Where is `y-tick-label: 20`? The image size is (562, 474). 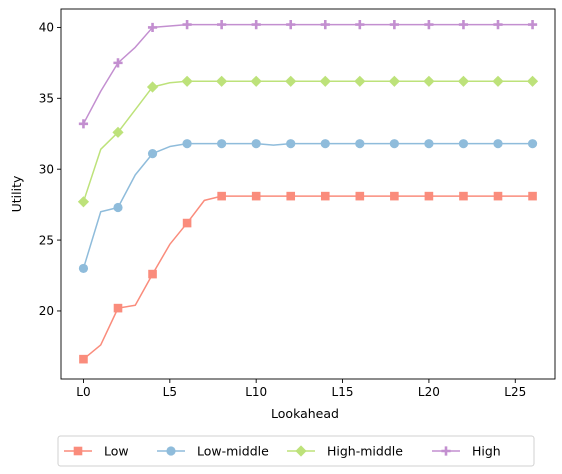
y-tick-label: 20 is located at coordinates (46, 311).